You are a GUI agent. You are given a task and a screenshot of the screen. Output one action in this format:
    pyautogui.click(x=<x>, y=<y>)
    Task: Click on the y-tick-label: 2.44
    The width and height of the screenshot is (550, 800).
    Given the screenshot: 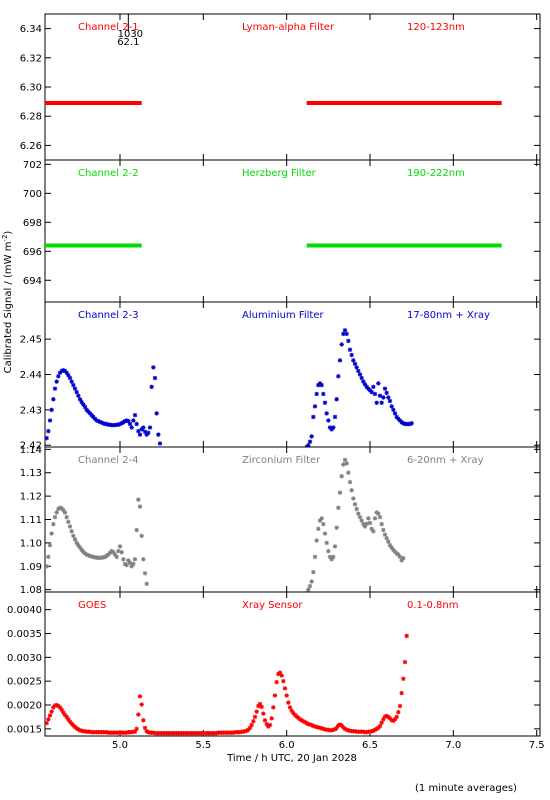 What is the action you would take?
    pyautogui.click(x=31, y=375)
    